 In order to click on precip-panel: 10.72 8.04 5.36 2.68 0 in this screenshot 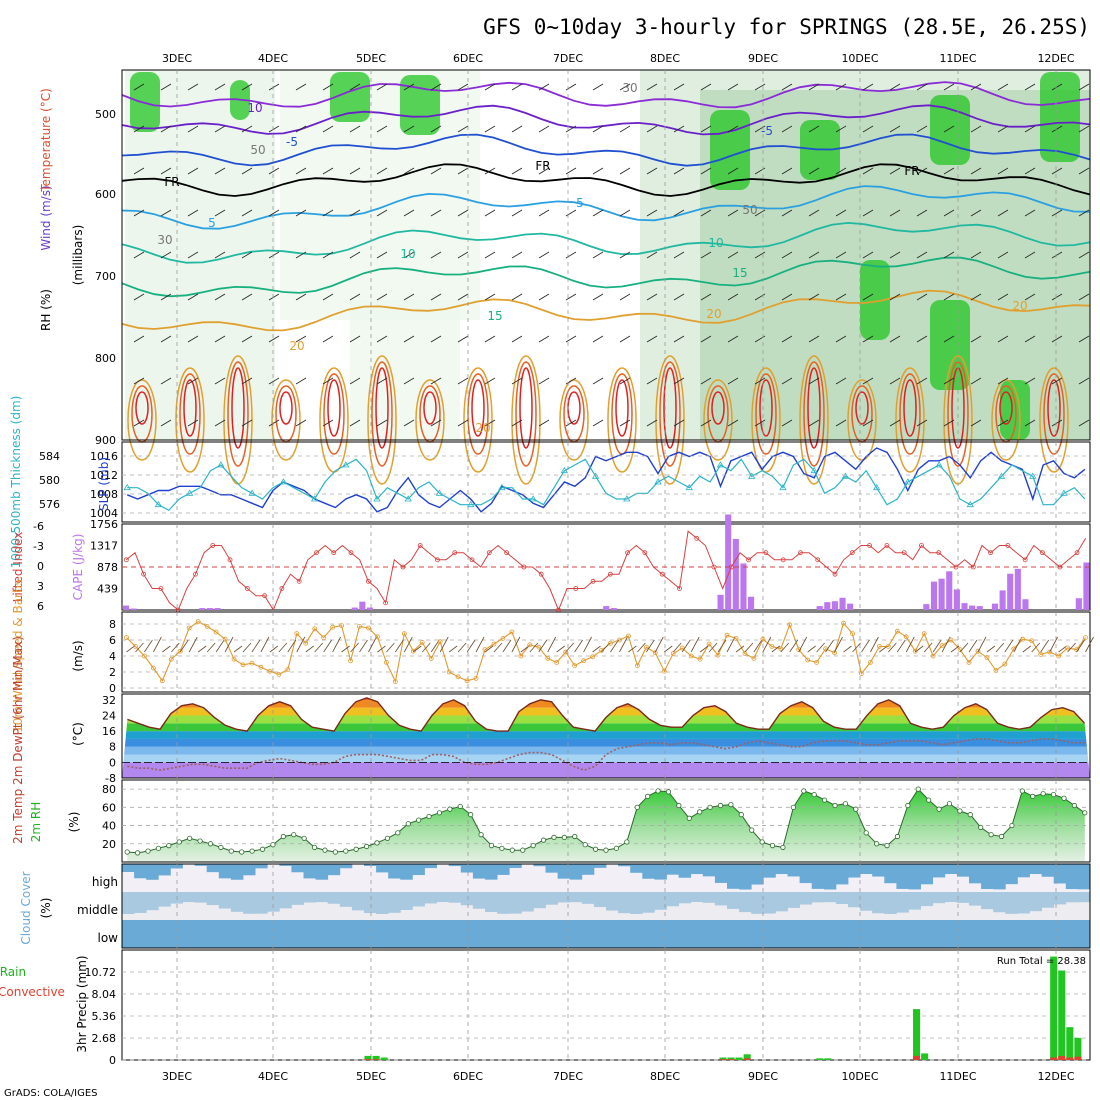, I will do `click(588, 1008)`.